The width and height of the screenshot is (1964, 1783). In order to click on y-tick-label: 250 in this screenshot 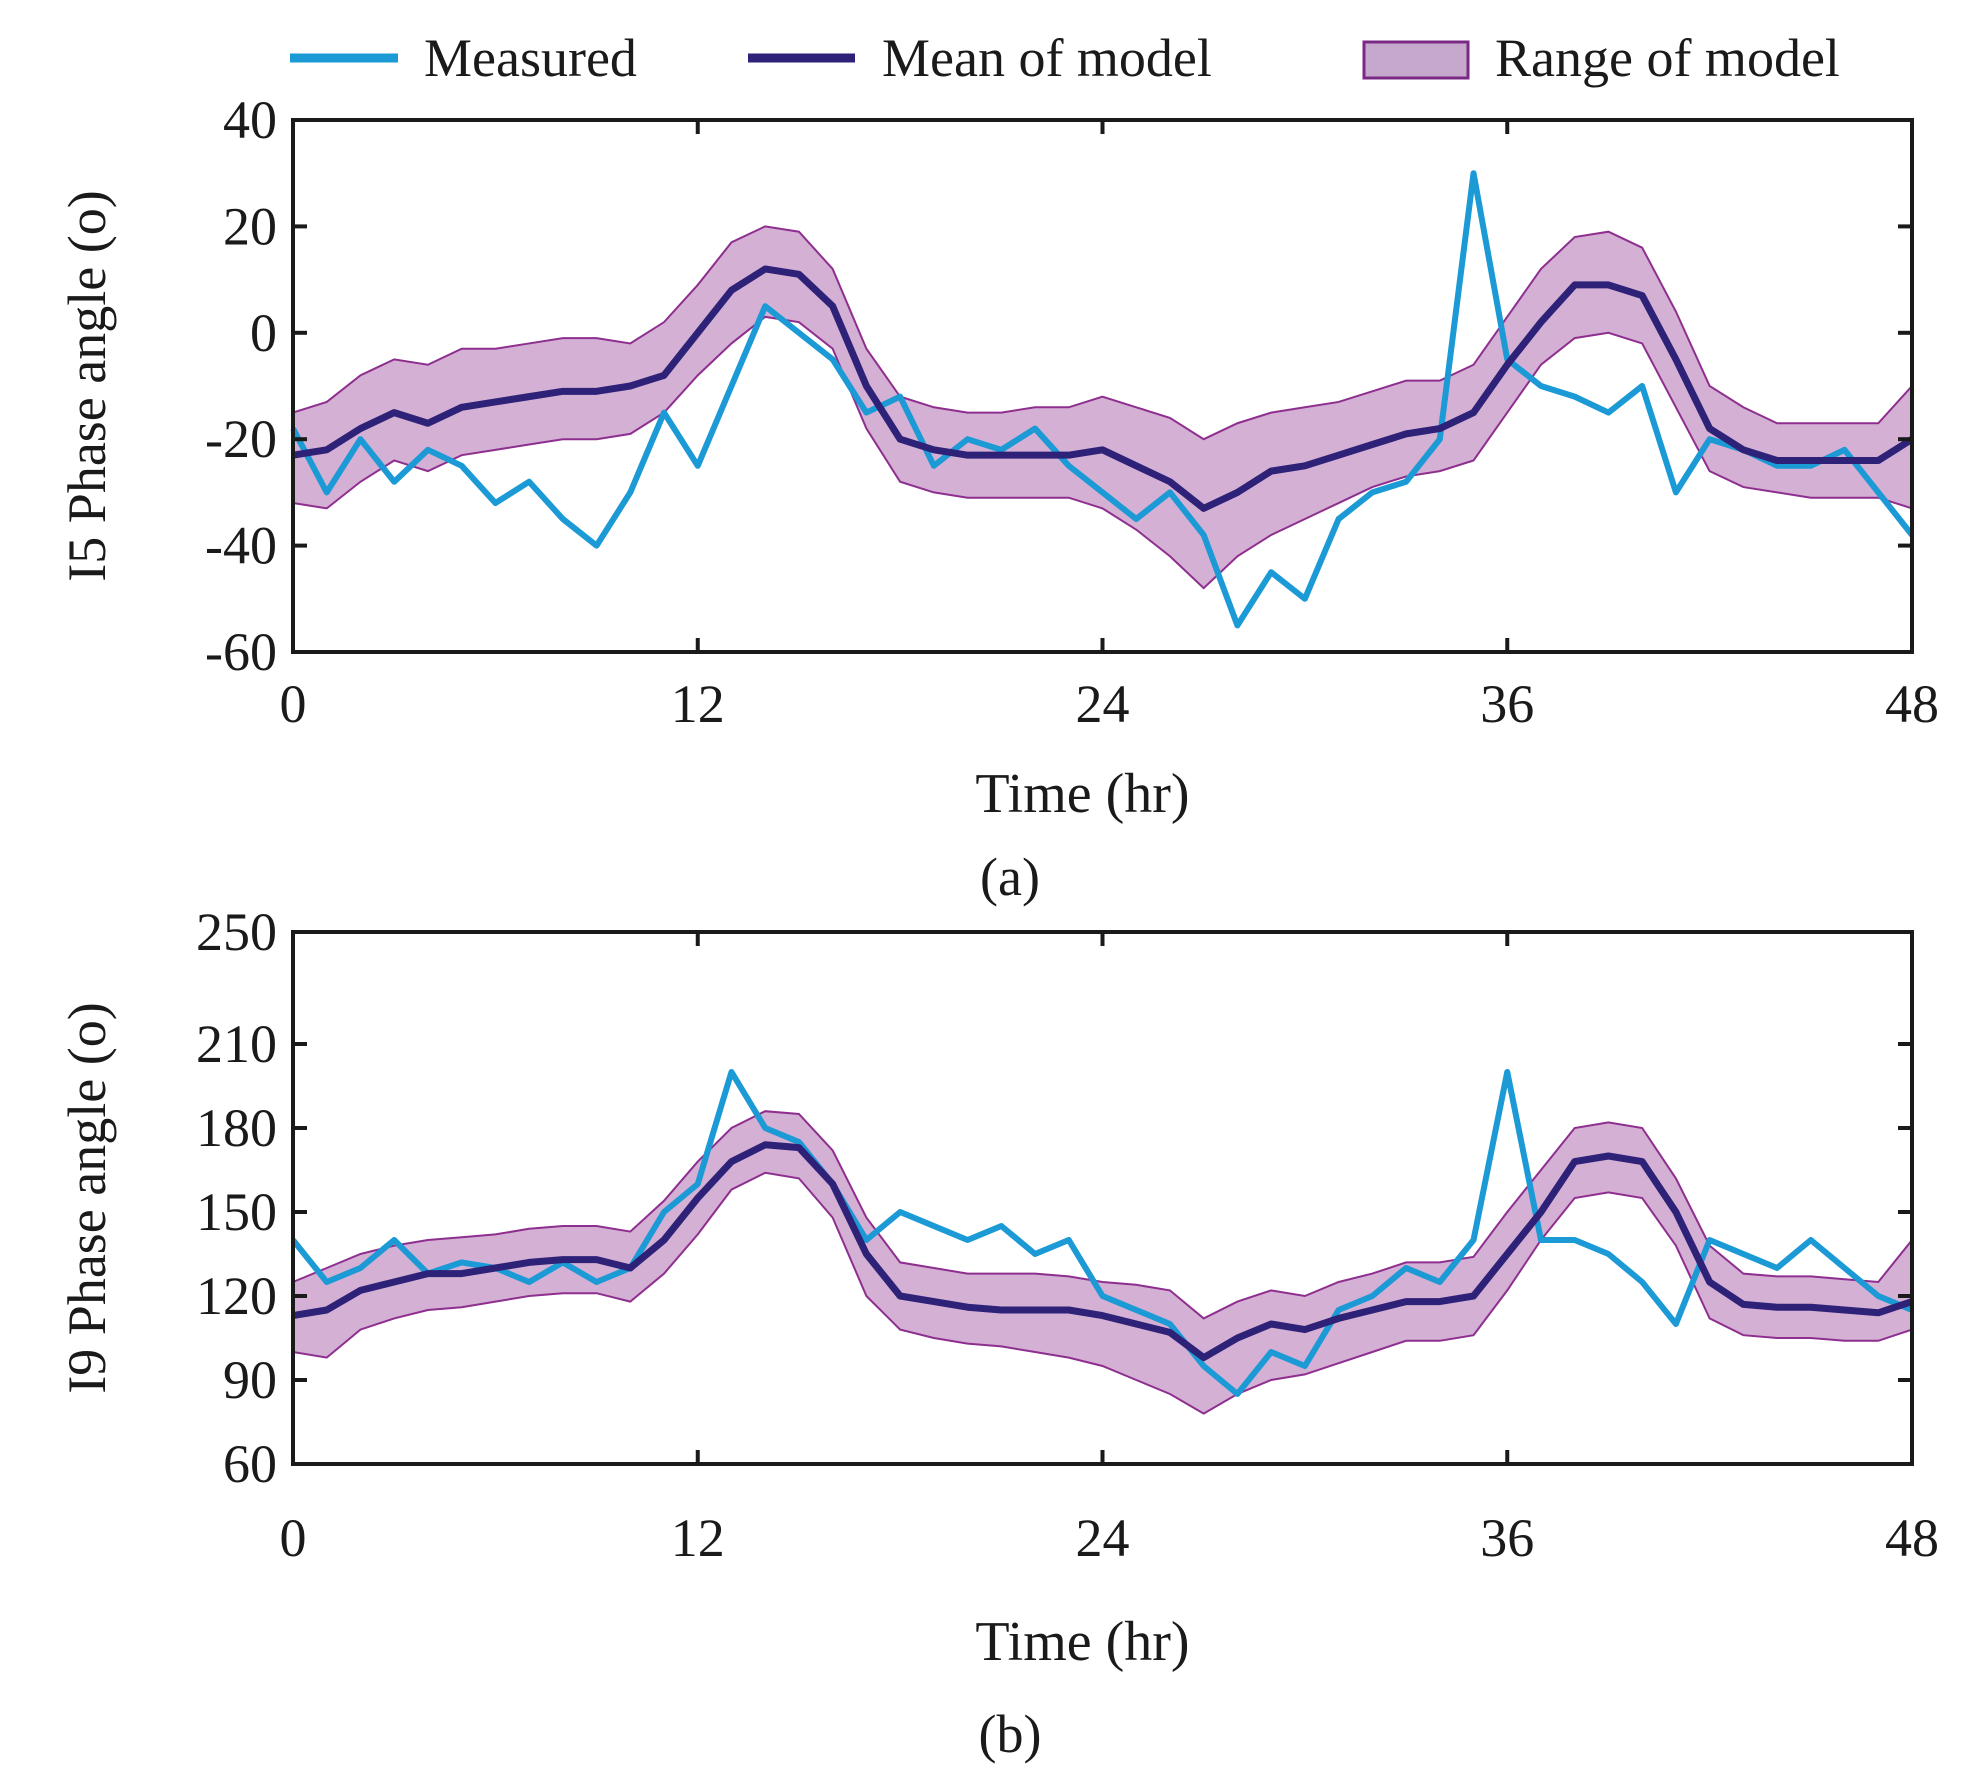, I will do `click(236, 932)`.